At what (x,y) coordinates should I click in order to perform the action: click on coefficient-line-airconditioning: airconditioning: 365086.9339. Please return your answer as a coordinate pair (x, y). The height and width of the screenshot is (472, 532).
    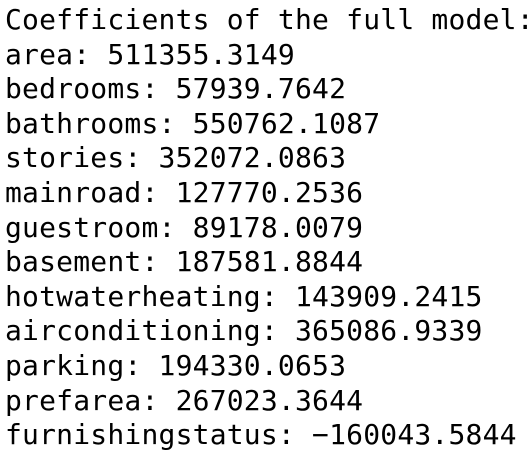
    Looking at the image, I should click on (244, 331).